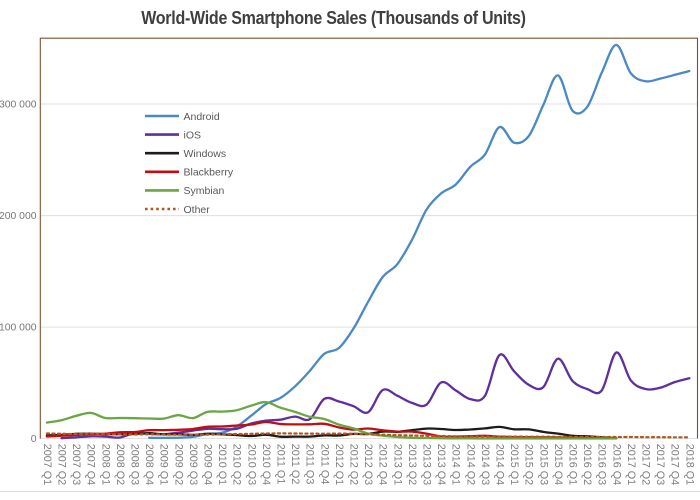 The width and height of the screenshot is (700, 500). Describe the element at coordinates (427, 464) in the screenshot. I see `svg-text: 2013 Q3` at that location.